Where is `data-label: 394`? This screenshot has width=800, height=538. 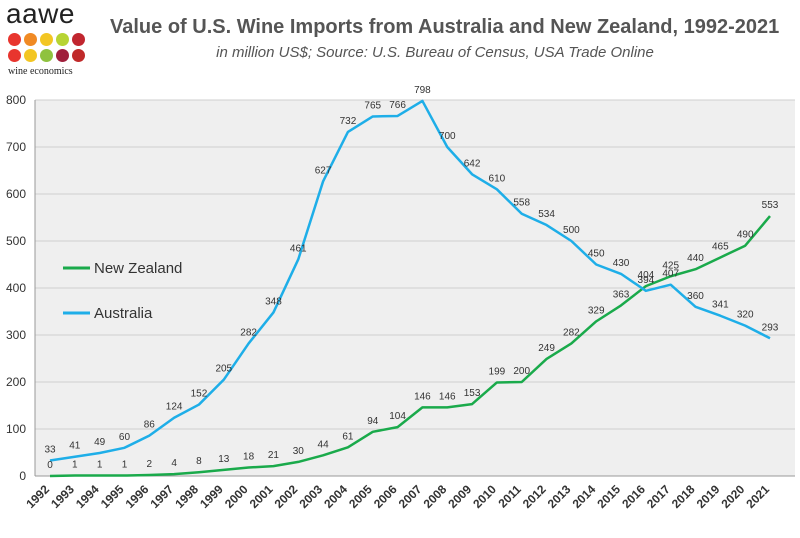 data-label: 394 is located at coordinates (646, 280).